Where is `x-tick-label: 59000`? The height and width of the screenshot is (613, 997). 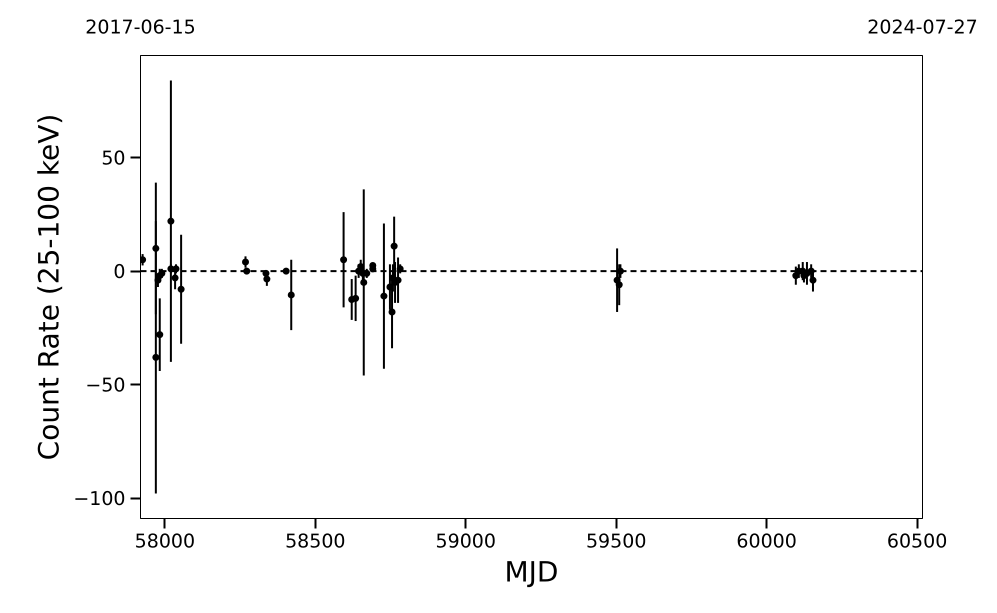
x-tick-label: 59000 is located at coordinates (466, 541).